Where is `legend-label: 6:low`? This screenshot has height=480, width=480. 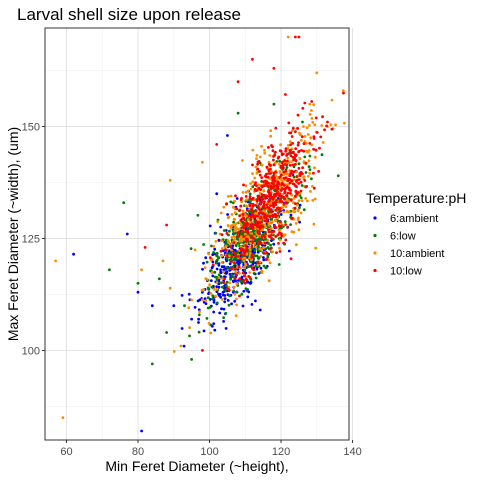
legend-label: 6:low is located at coordinates (403, 237).